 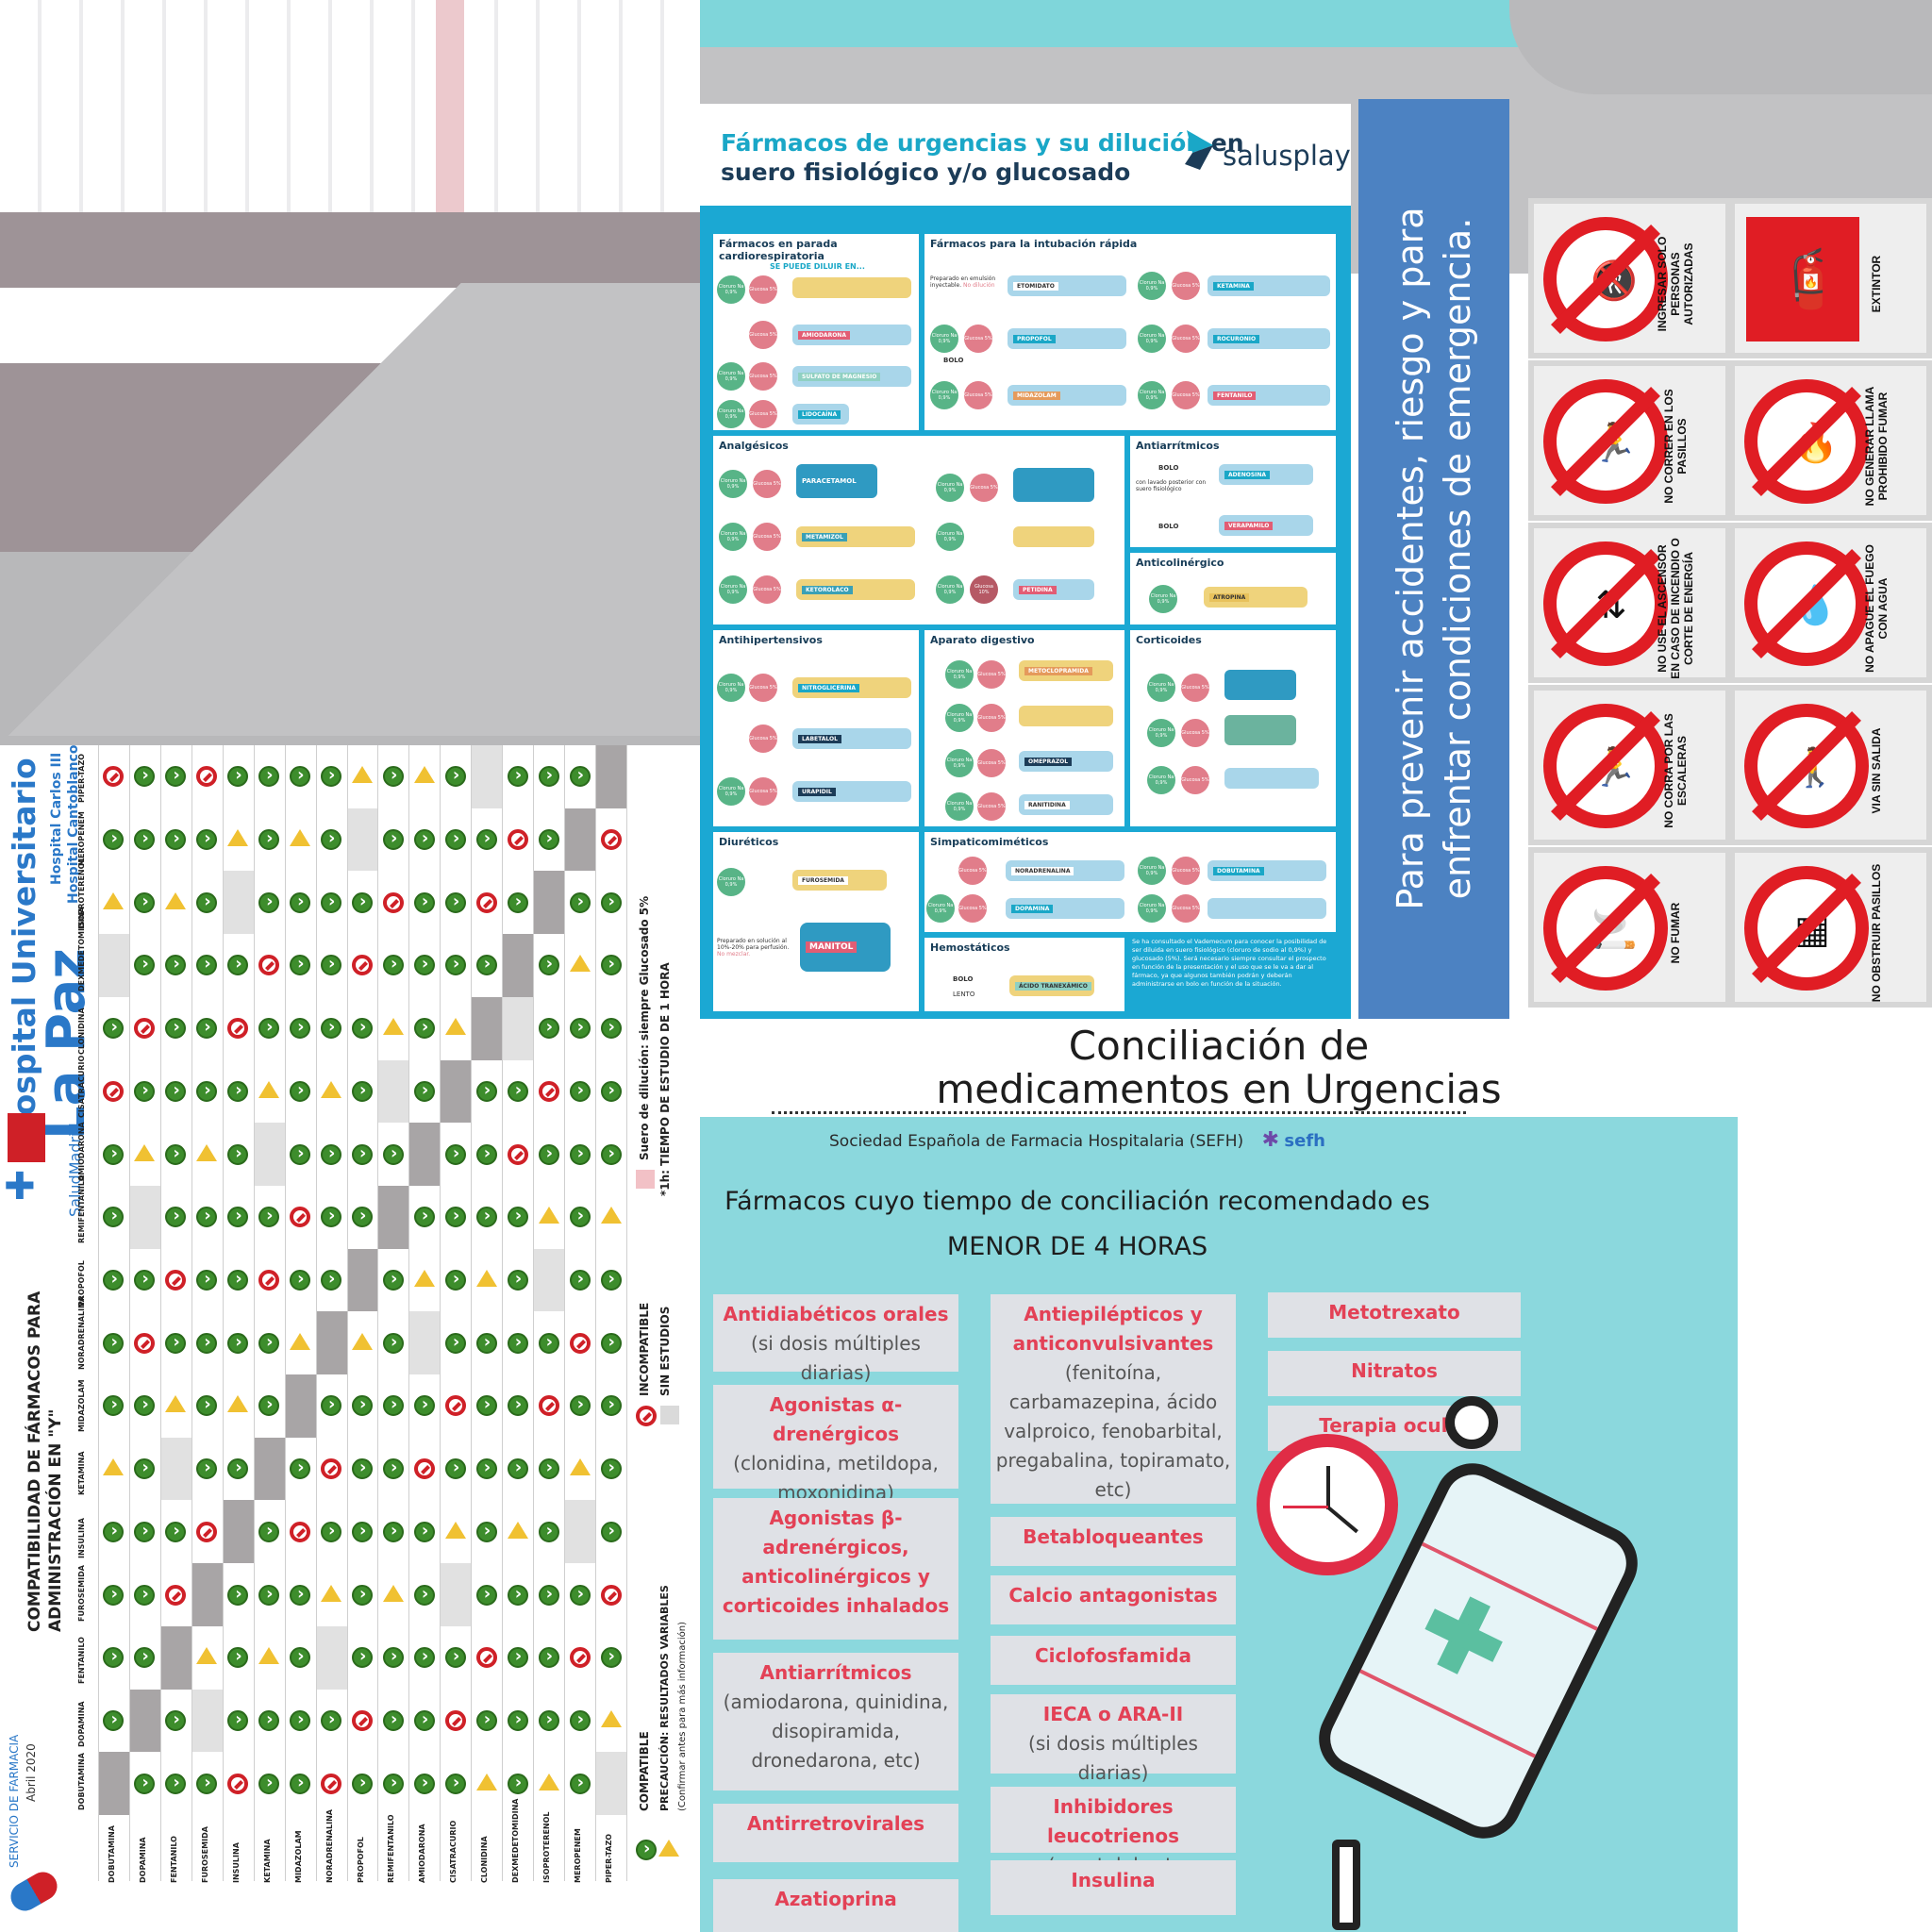 What do you see at coordinates (1675, 933) in the screenshot?
I see `sign-label: NO FUMAR` at bounding box center [1675, 933].